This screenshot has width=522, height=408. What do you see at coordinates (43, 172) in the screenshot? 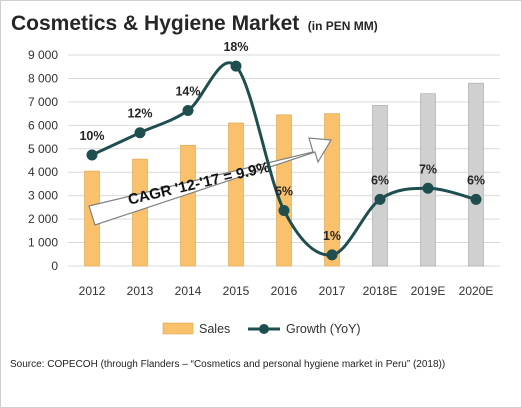
I see `y-tick-label: 4 000` at bounding box center [43, 172].